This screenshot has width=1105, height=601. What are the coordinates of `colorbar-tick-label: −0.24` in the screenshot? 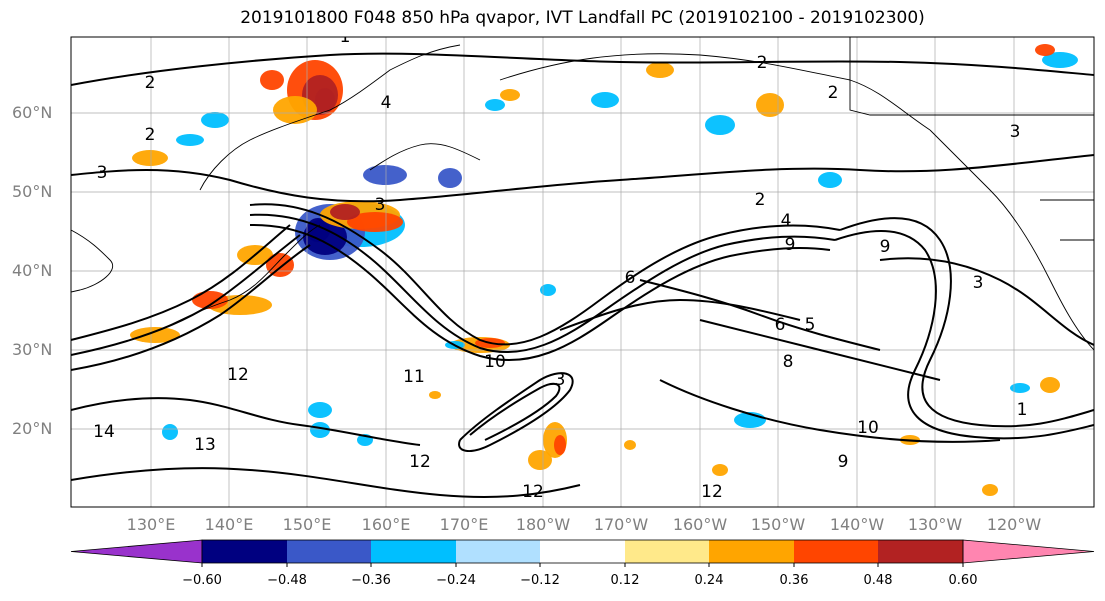 It's located at (456, 580).